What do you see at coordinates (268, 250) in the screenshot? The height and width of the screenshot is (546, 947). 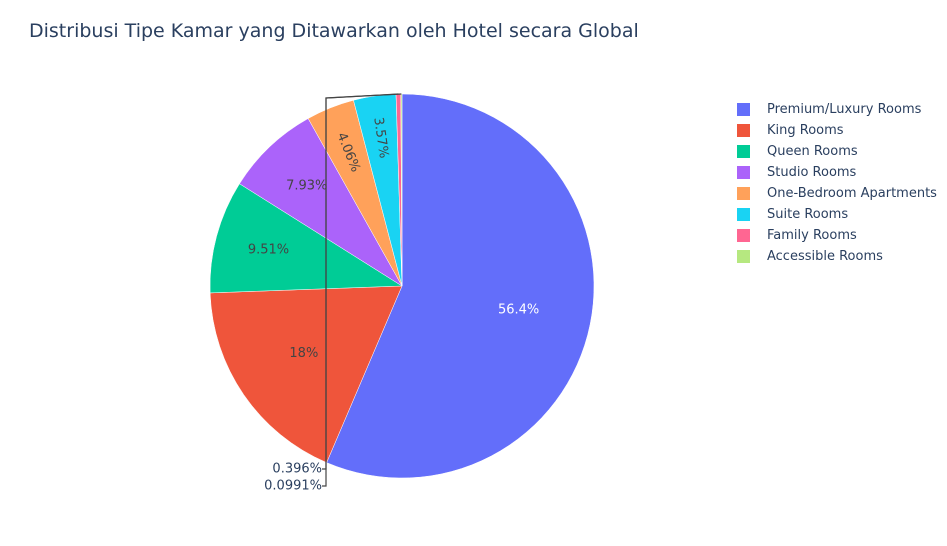 I see `slice-label-queen-rooms: 9.51%` at bounding box center [268, 250].